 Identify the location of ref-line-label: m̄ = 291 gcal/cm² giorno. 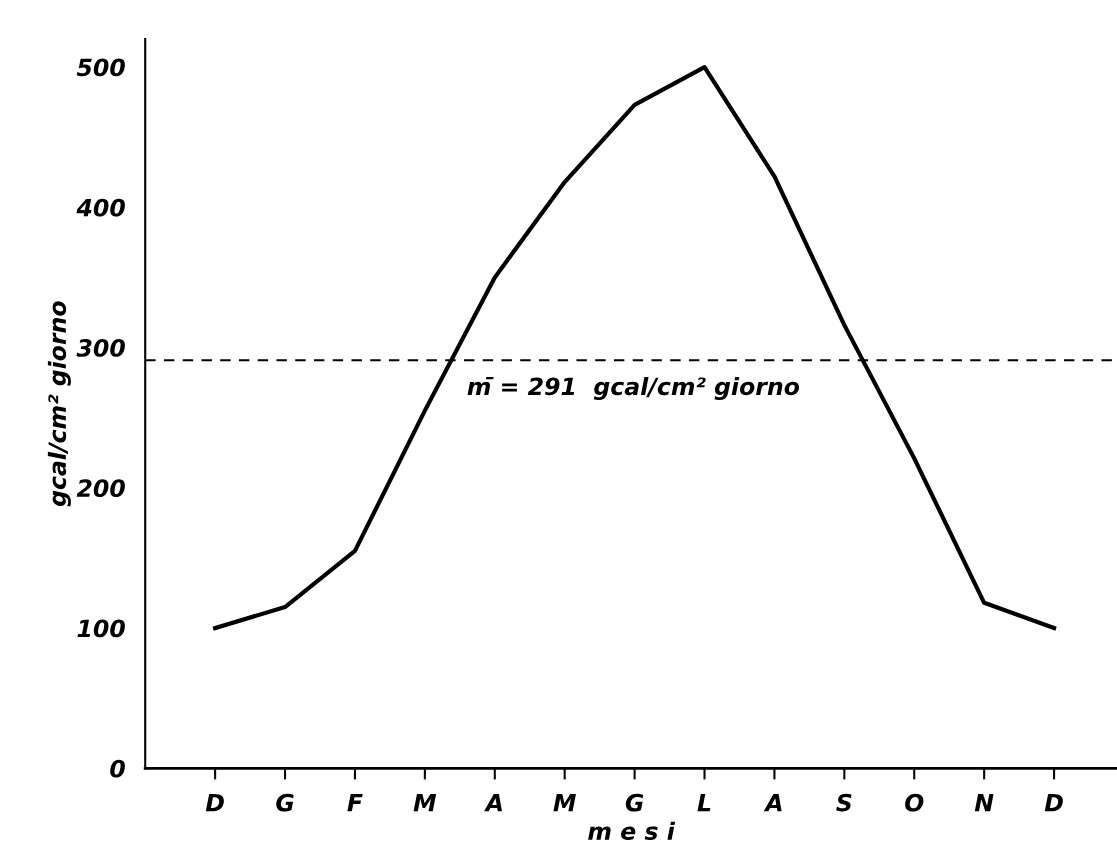
(633, 389).